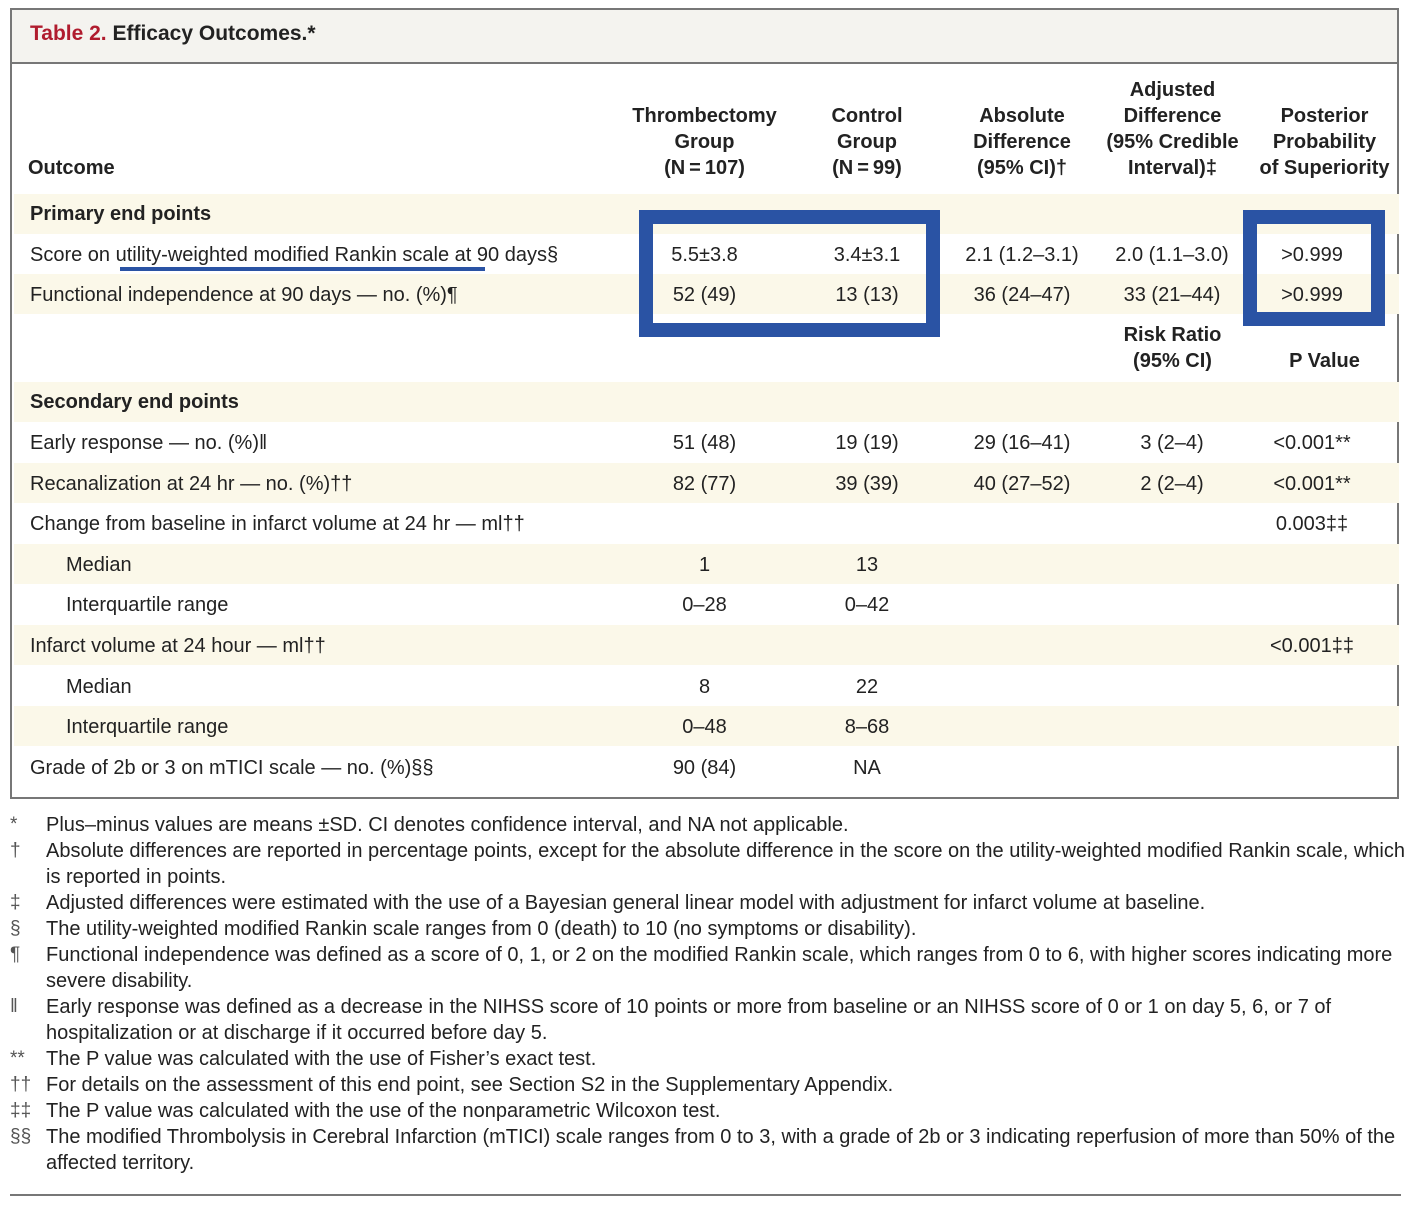 The height and width of the screenshot is (1218, 1422). Describe the element at coordinates (867, 564) in the screenshot. I see `cell-control: 13` at that location.